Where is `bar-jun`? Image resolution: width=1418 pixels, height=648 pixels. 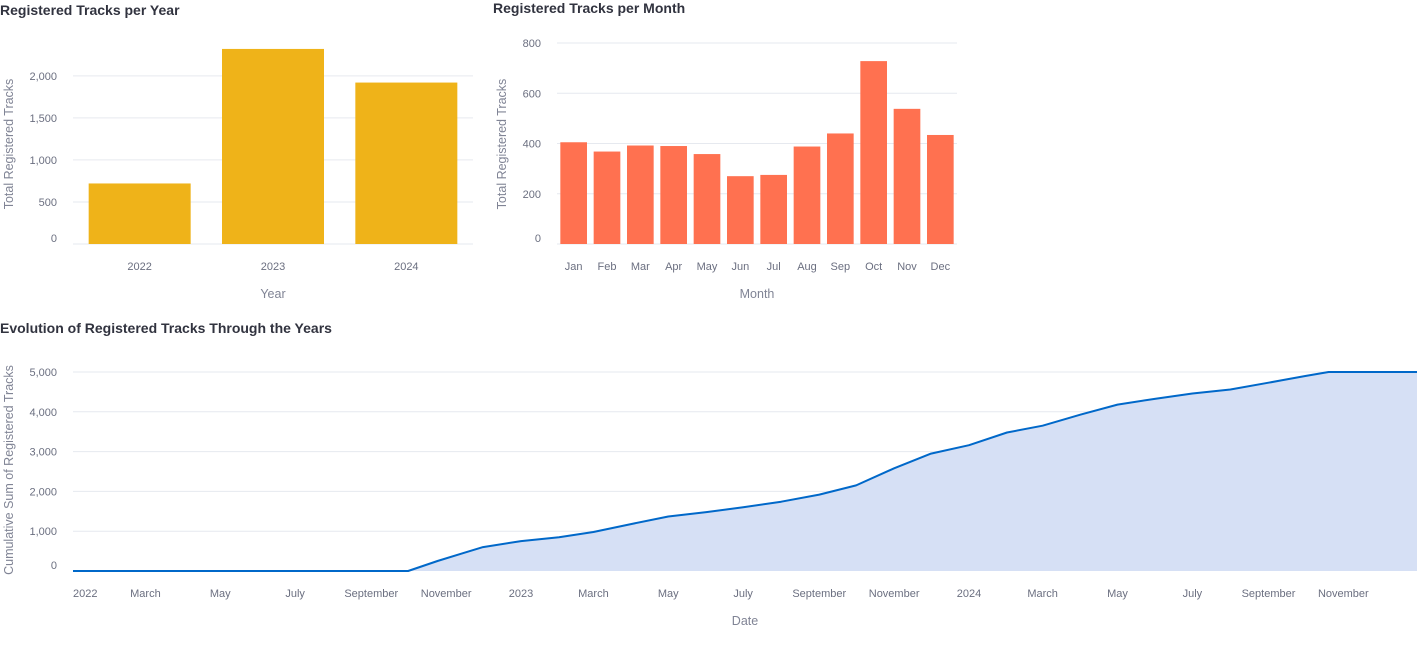 bar-jun is located at coordinates (740, 210).